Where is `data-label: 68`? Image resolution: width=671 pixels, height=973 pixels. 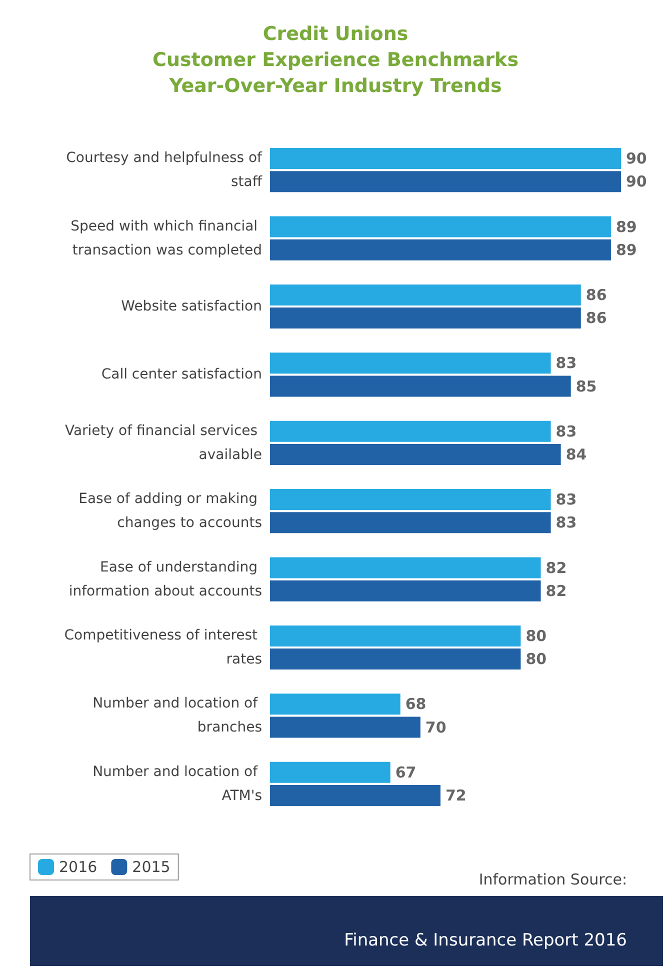
data-label: 68 is located at coordinates (415, 704).